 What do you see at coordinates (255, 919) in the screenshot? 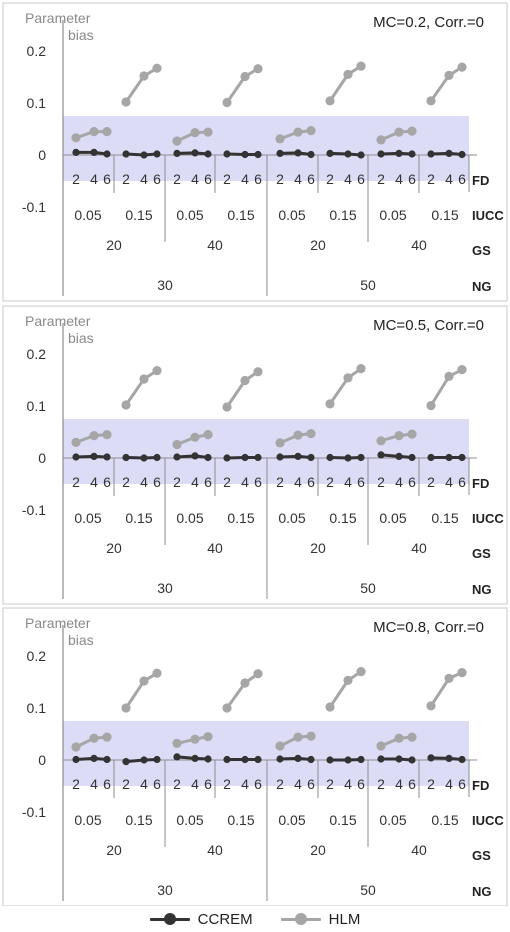
I see `legend: CCREM HLM` at bounding box center [255, 919].